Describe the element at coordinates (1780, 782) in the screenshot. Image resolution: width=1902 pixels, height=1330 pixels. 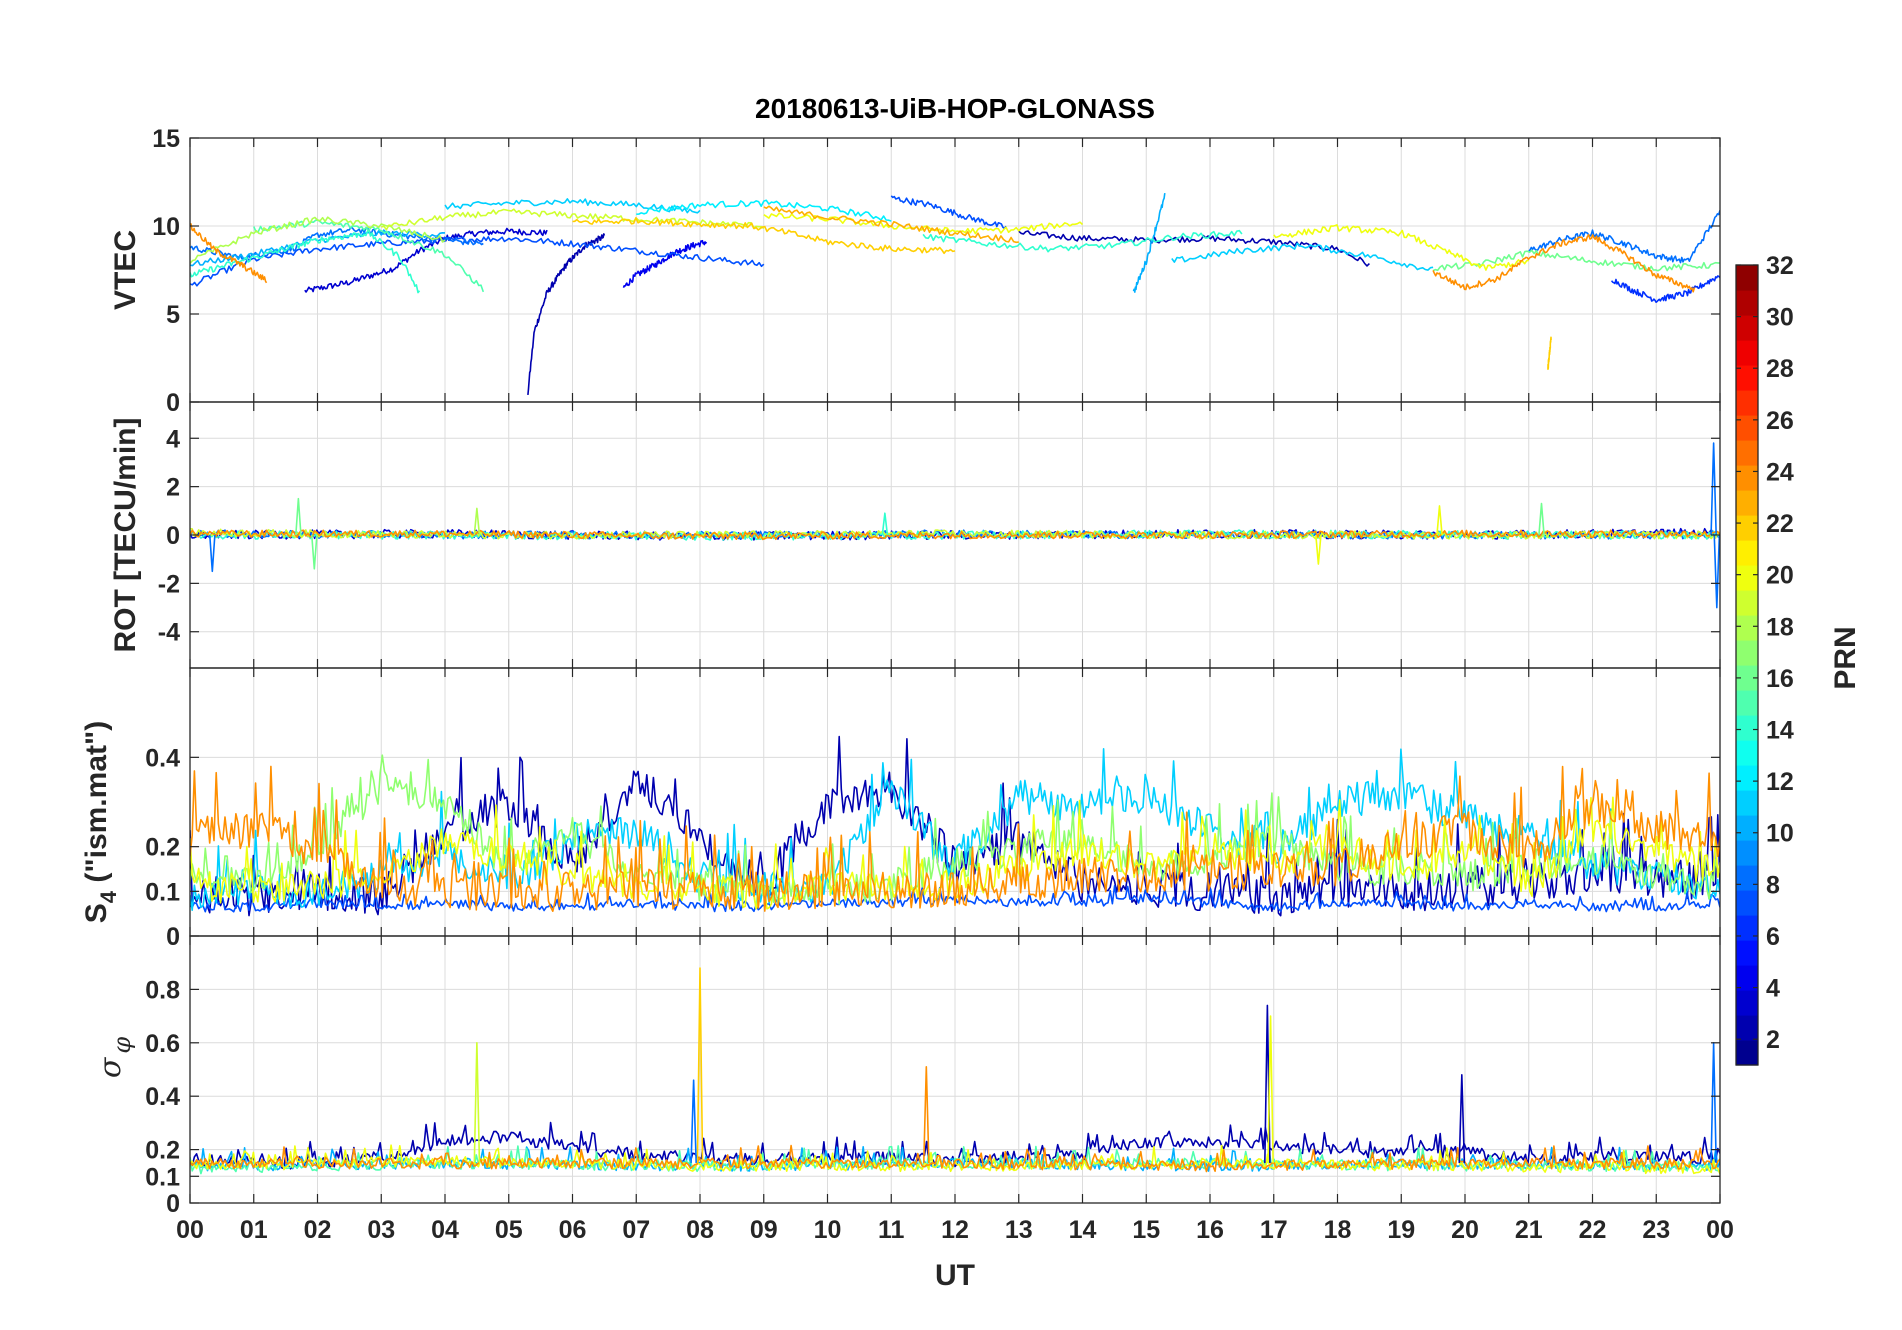
I see `colorbar-tick-label: 12` at that location.